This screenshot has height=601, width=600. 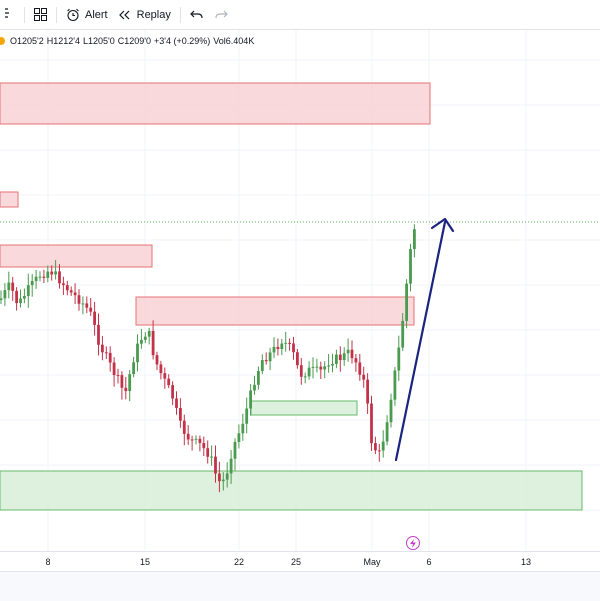 I want to click on x-tick-label: 13, so click(x=526, y=562).